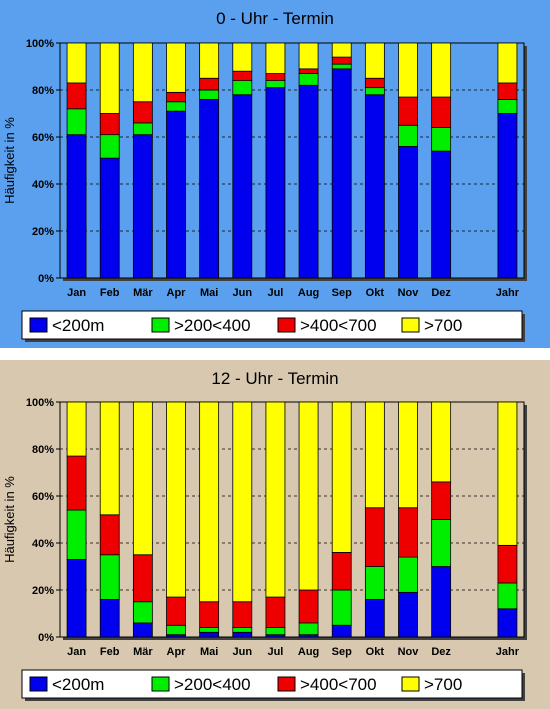  Describe the element at coordinates (9, 519) in the screenshot. I see `y-axis-label: Häufigkeit in %` at that location.